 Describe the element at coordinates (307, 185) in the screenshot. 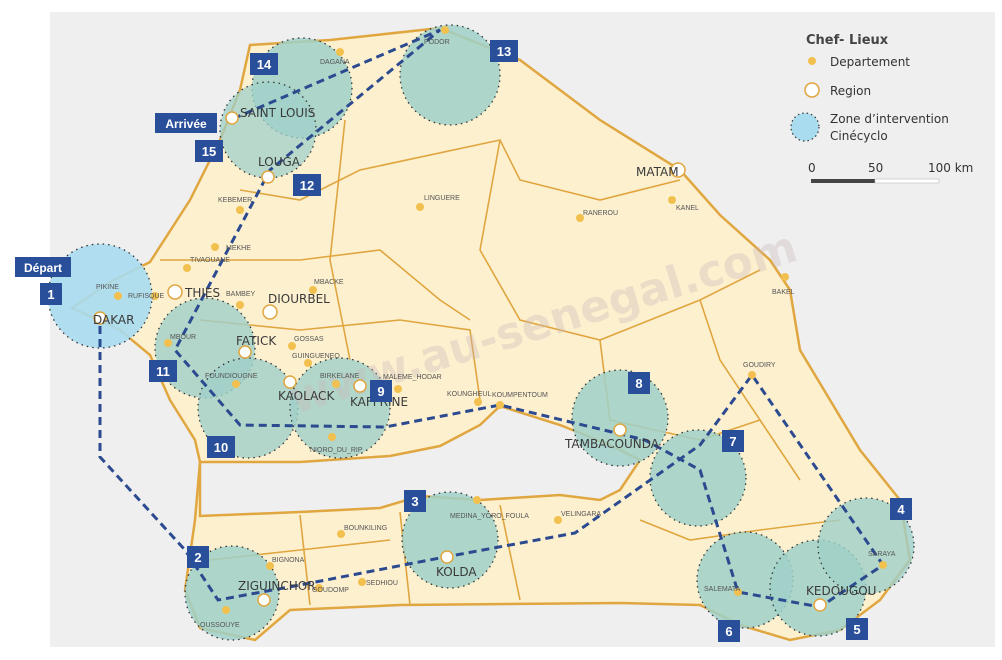

I see `stage-marker-12: 12` at that location.